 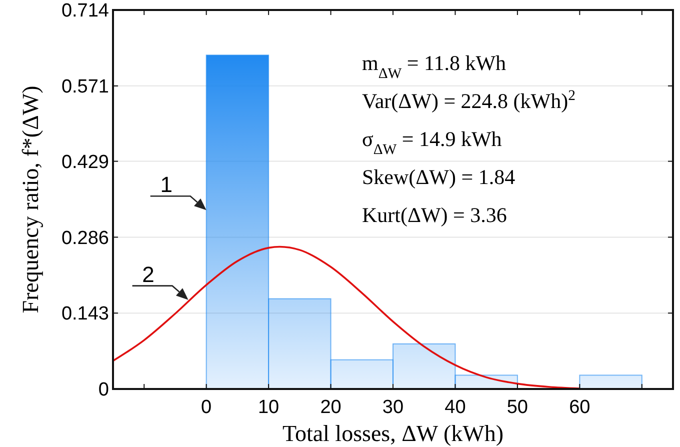 What do you see at coordinates (85, 314) in the screenshot?
I see `y-tick-label: 0.143` at bounding box center [85, 314].